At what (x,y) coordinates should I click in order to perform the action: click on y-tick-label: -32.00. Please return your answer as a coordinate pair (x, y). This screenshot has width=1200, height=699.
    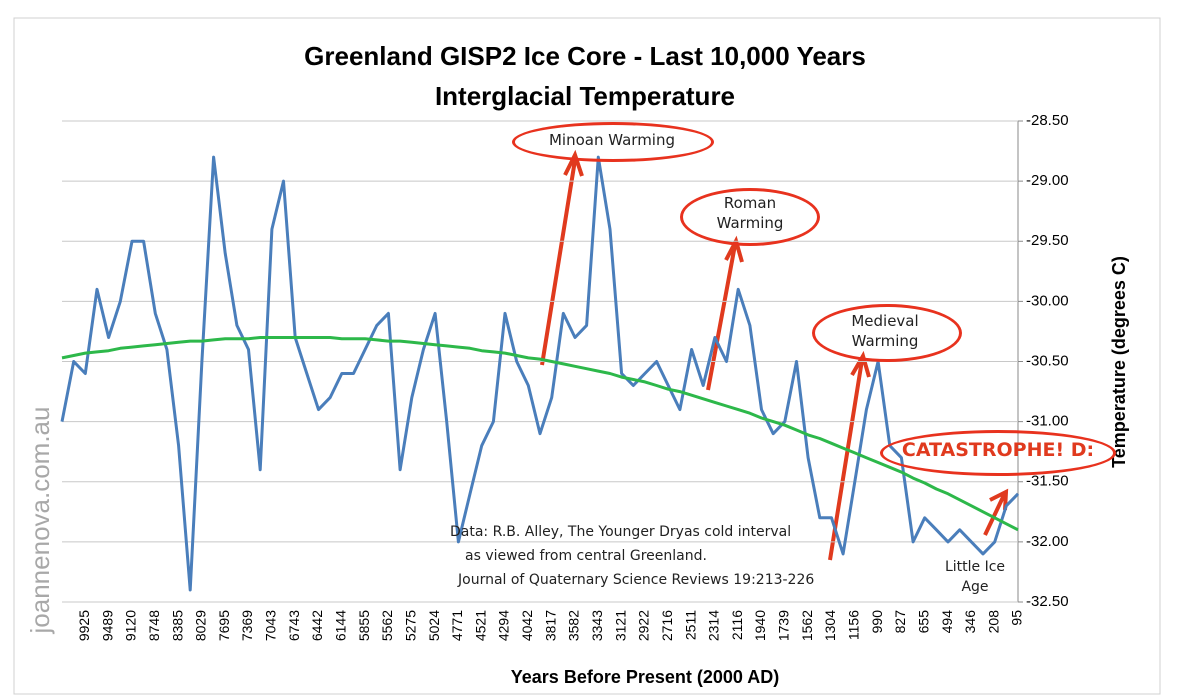
    Looking at the image, I should click on (1047, 541).